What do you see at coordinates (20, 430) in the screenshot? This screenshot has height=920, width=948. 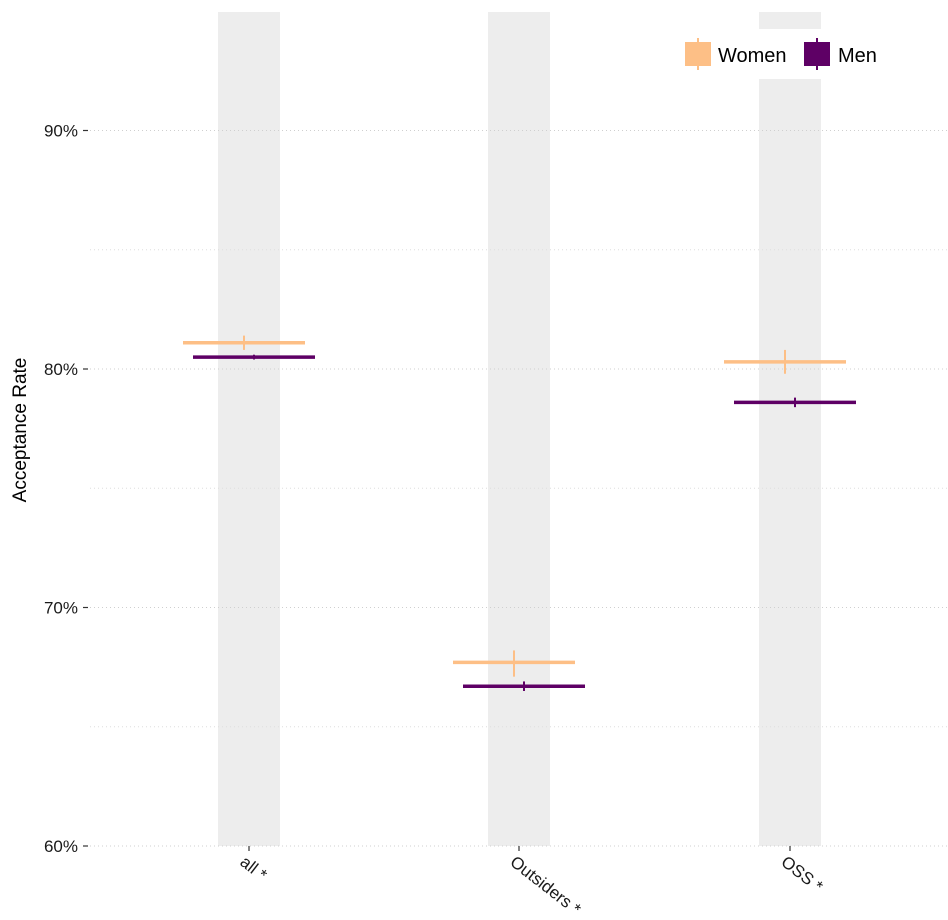 I see `y-axis-title: Acceptance Rate` at bounding box center [20, 430].